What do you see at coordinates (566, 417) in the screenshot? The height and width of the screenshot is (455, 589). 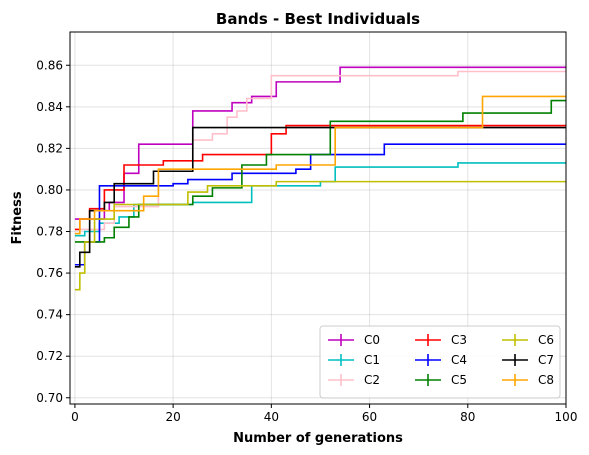 I see `x-tick-label: 100` at bounding box center [566, 417].